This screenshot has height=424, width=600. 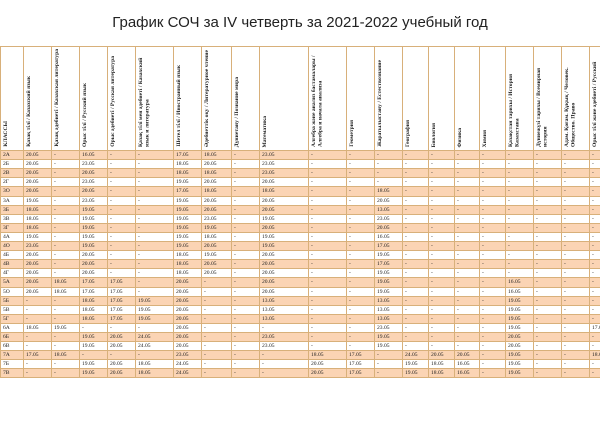 What do you see at coordinates (93, 291) in the screenshot?
I see `date-cell: 17.05` at bounding box center [93, 291].